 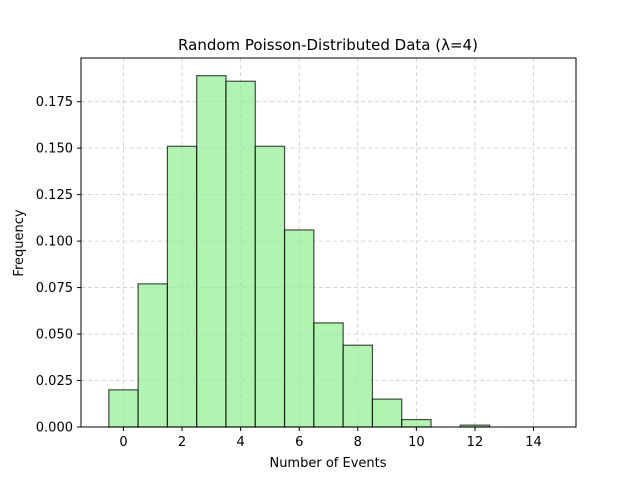 I want to click on chart-title: Random Poisson-Distributed Data (λ=4), so click(x=328, y=45).